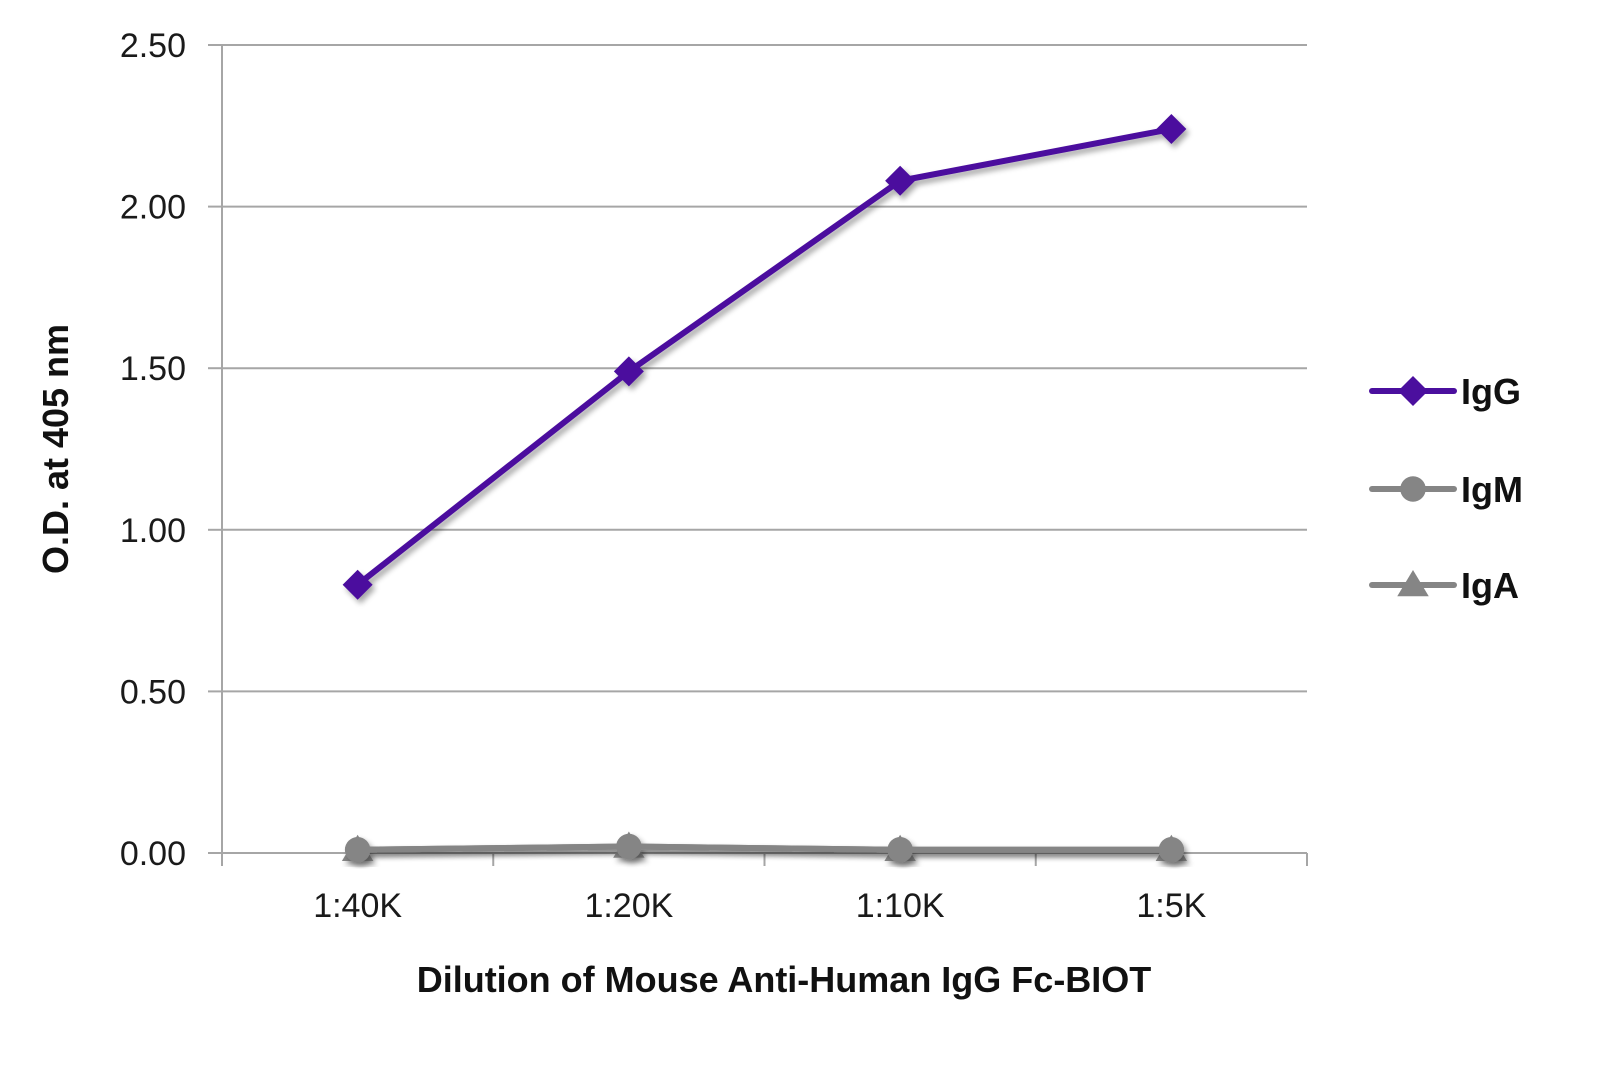  I want to click on x-tick-label: 1:40K, so click(357, 906).